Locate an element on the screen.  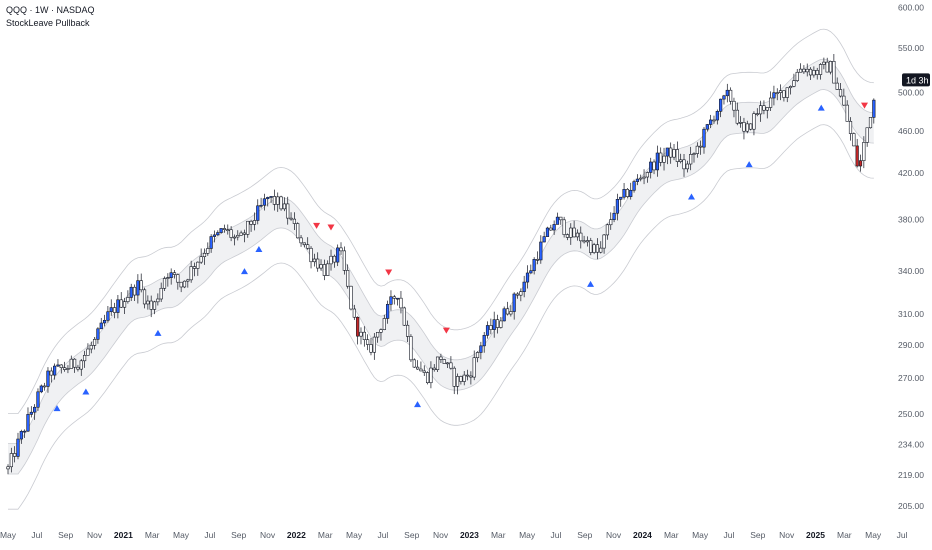
indicator-name: StockLeave Pullback is located at coordinates (48, 23).